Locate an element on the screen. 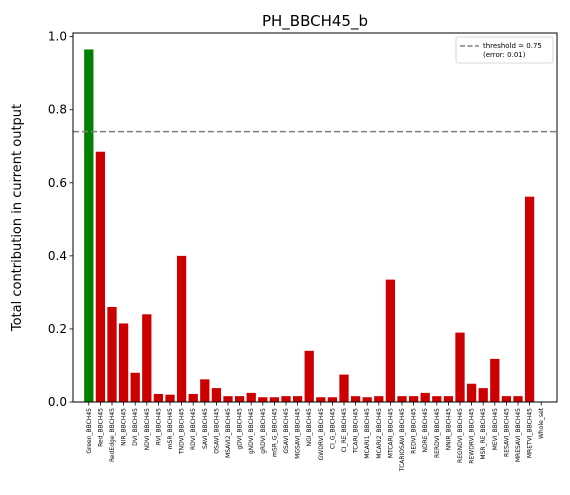 Image resolution: width=570 pixels, height=495 pixels. bar-TNDVI_BBCH45 is located at coordinates (181, 328).